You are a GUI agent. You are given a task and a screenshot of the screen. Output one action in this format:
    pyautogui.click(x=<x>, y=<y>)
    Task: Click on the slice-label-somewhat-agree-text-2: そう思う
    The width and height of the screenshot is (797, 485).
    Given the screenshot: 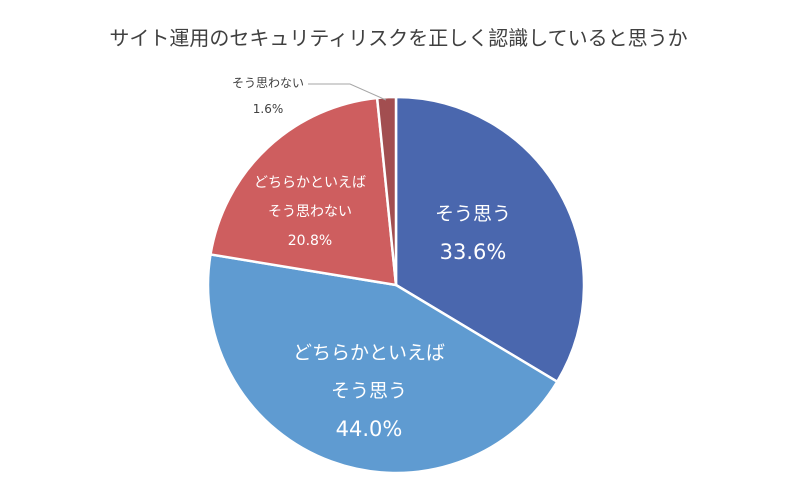 What is the action you would take?
    pyautogui.click(x=369, y=391)
    